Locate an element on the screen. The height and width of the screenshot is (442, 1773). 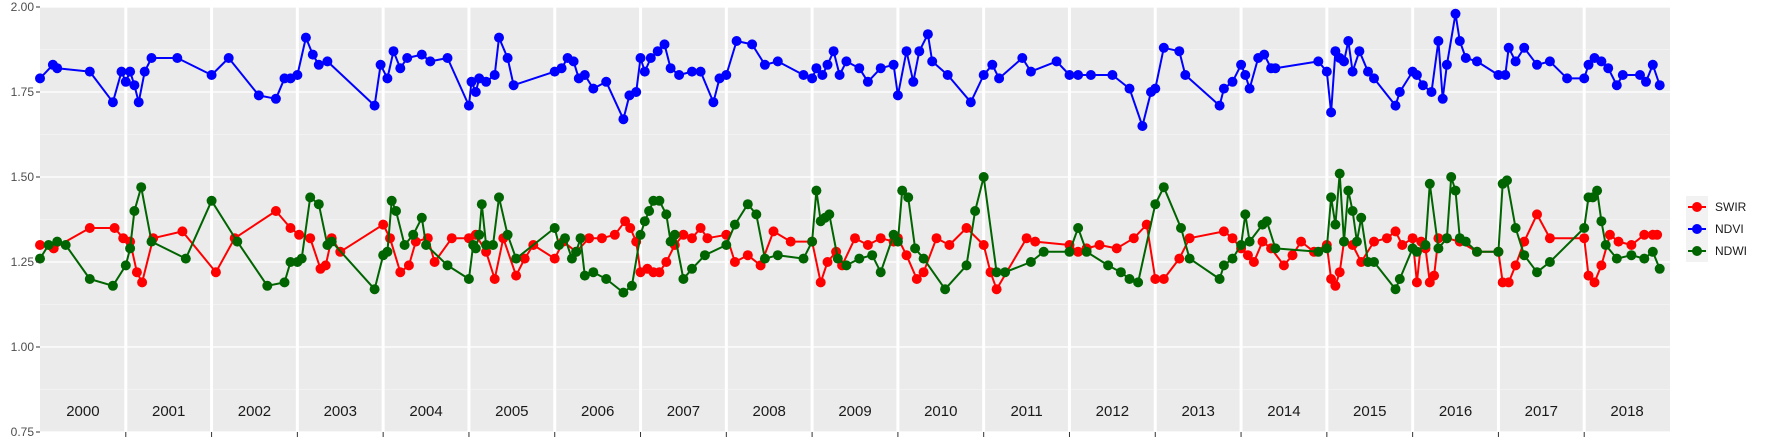
year-label: 2002 is located at coordinates (254, 411).